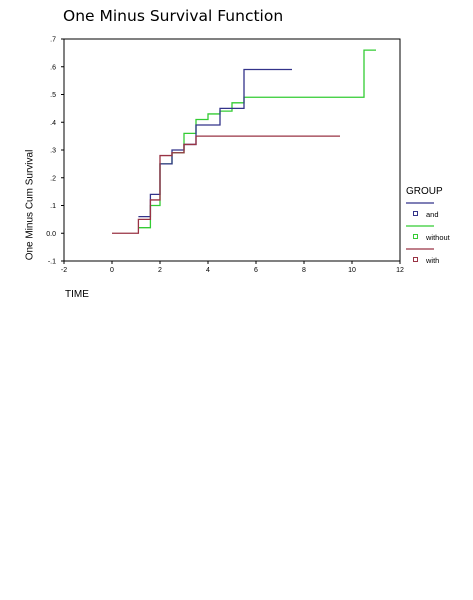 The width and height of the screenshot is (473, 600). I want to click on legend-label-without: without, so click(438, 237).